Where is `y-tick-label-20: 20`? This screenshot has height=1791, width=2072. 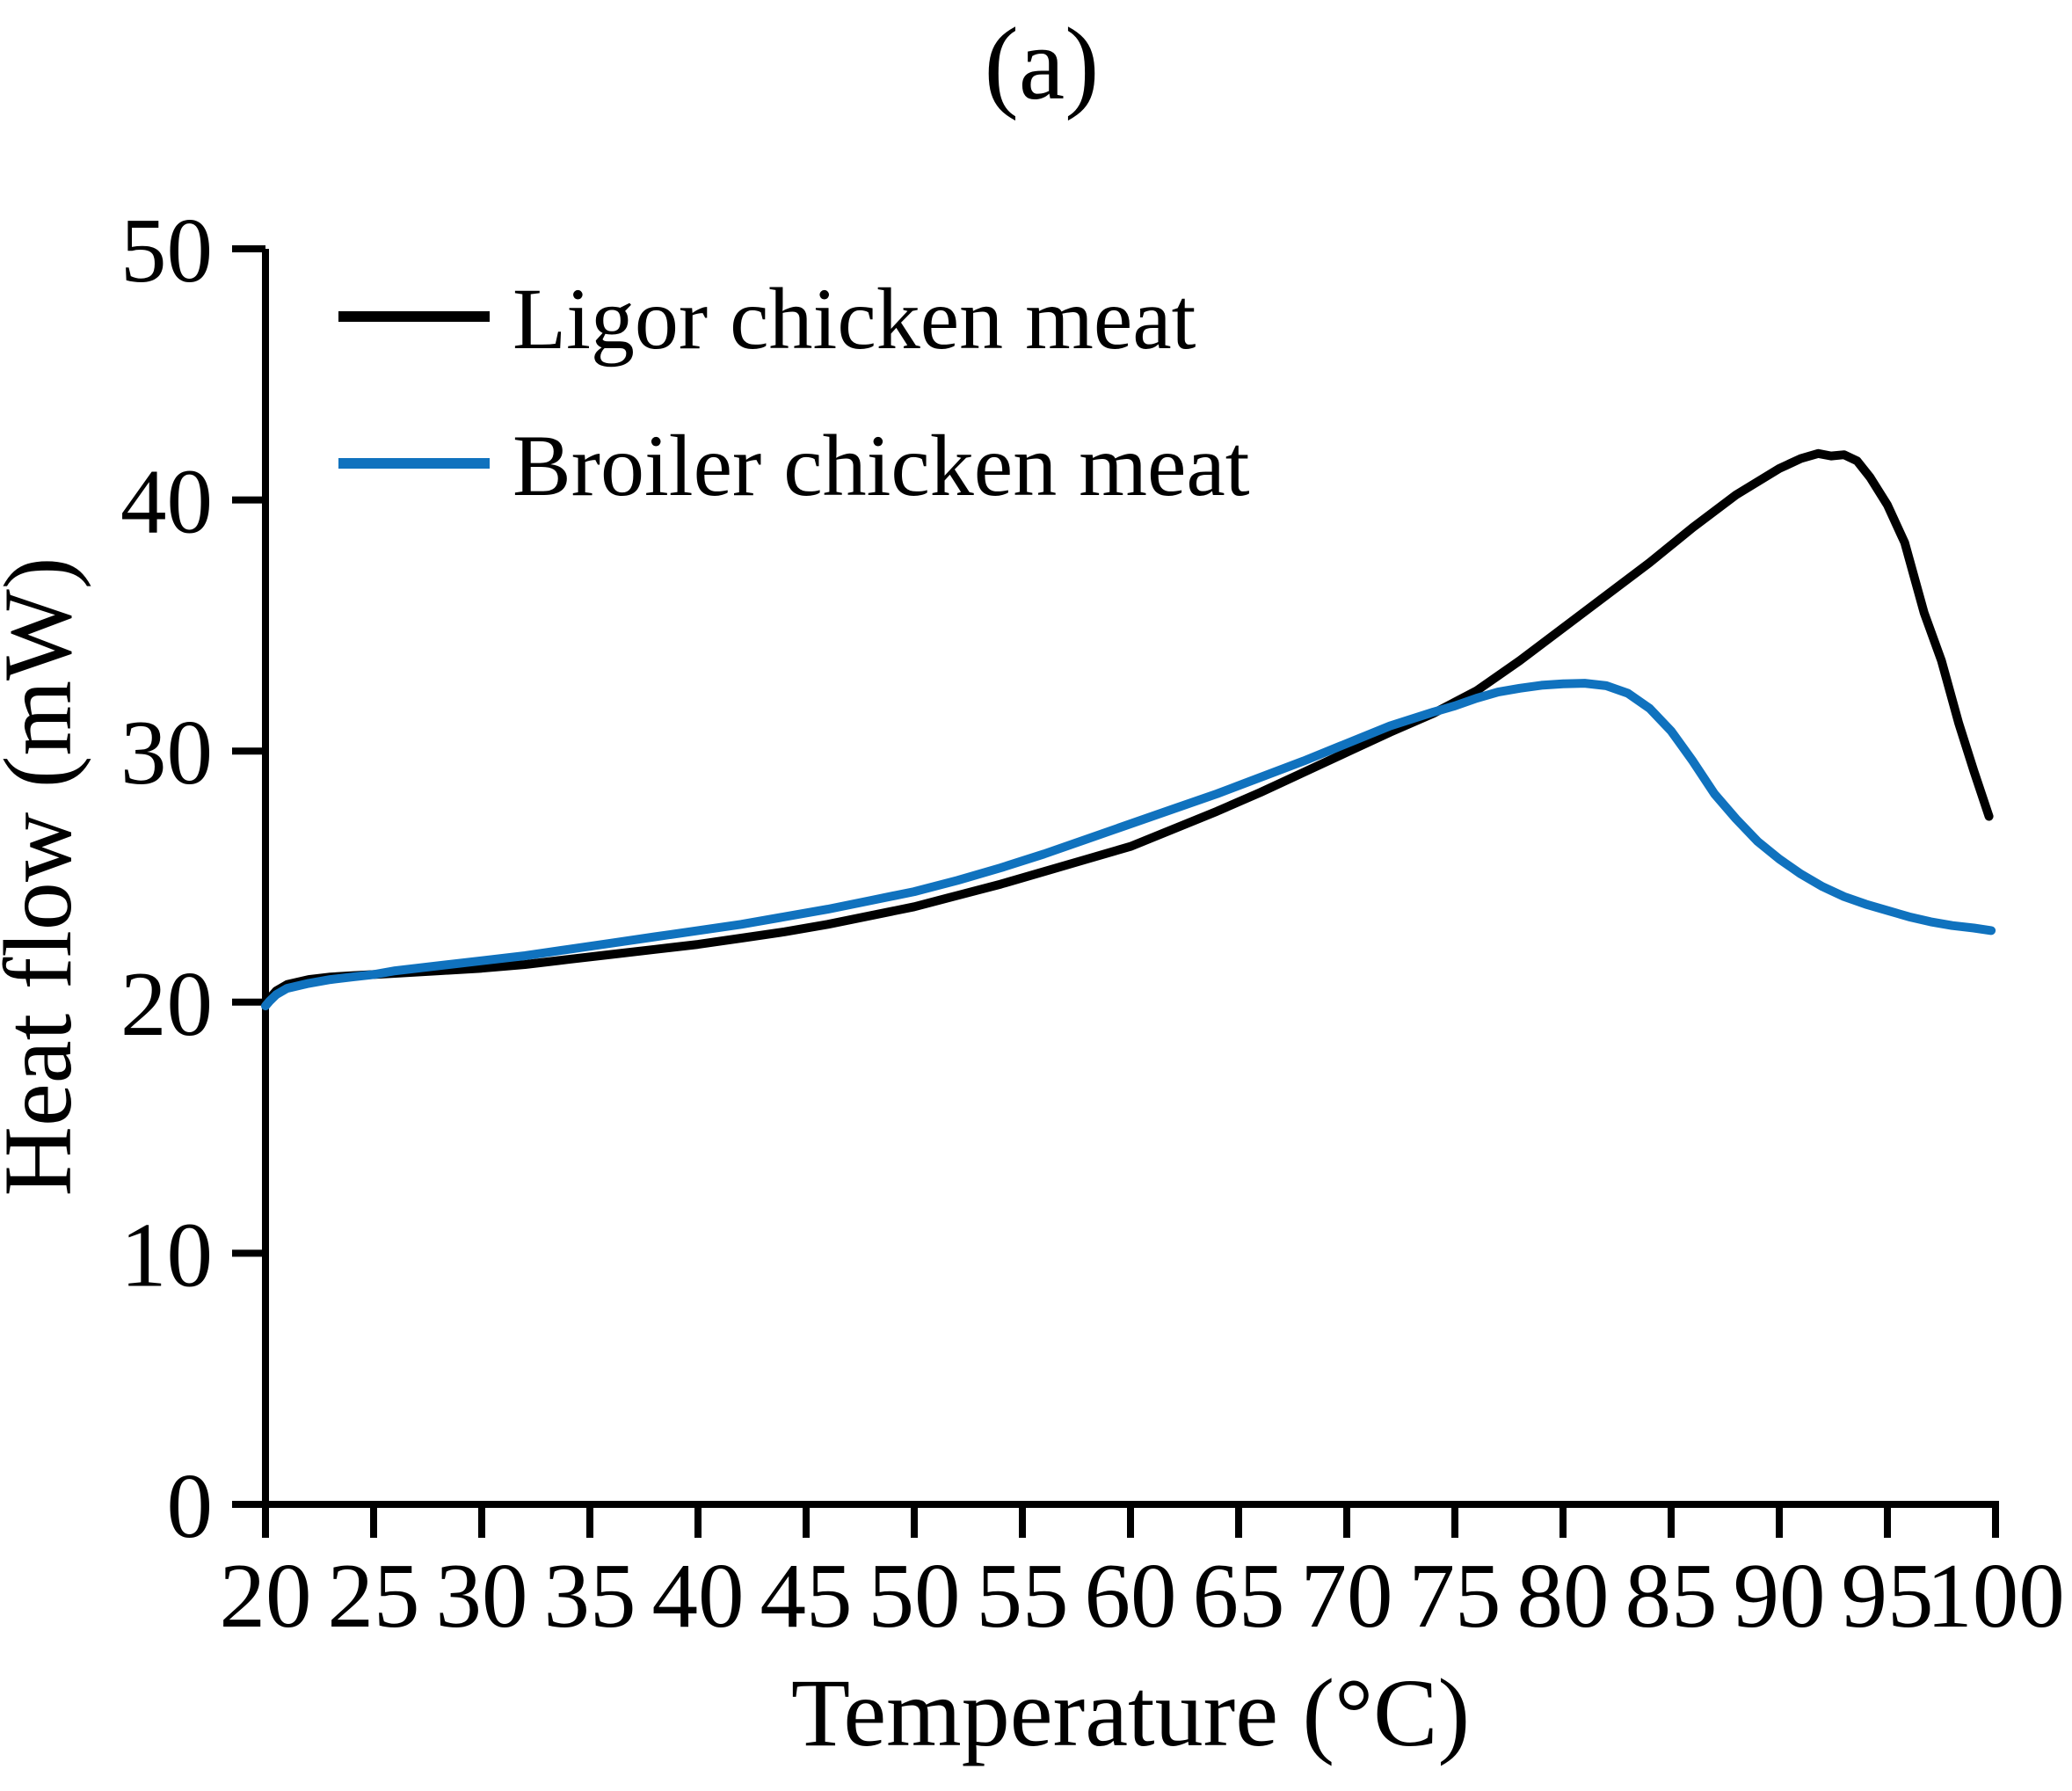
y-tick-label-20: 20 is located at coordinates (166, 1003).